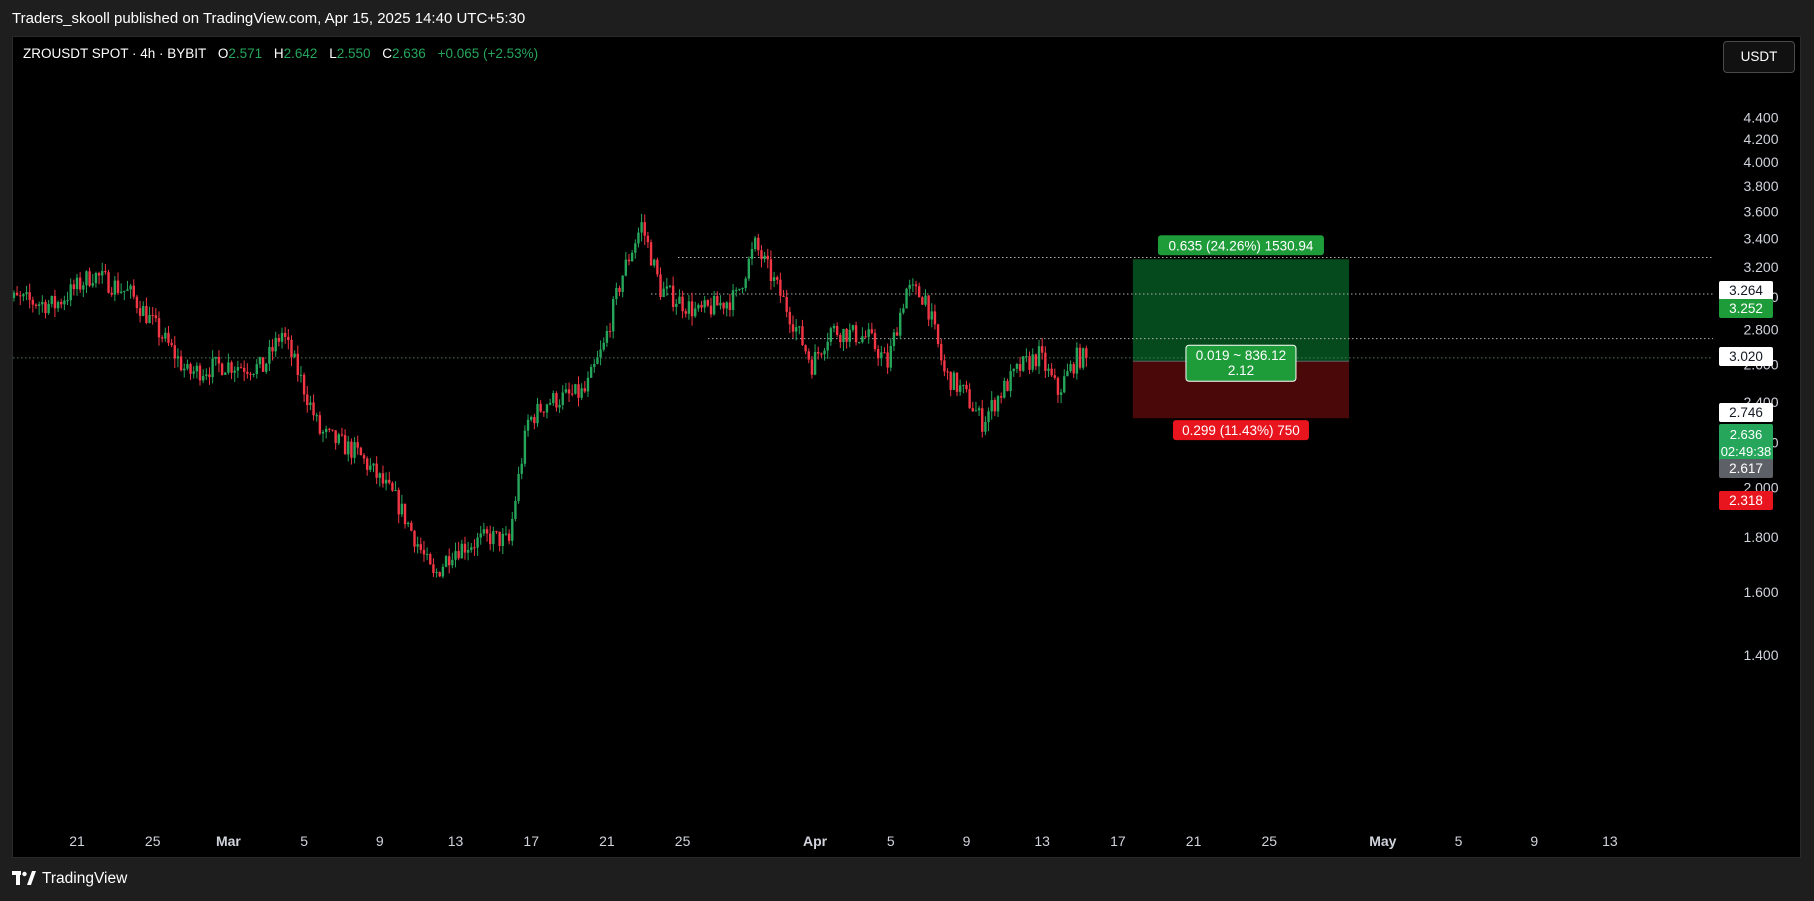 The width and height of the screenshot is (1814, 901). I want to click on price-tag-entry: 2.617, so click(1746, 468).